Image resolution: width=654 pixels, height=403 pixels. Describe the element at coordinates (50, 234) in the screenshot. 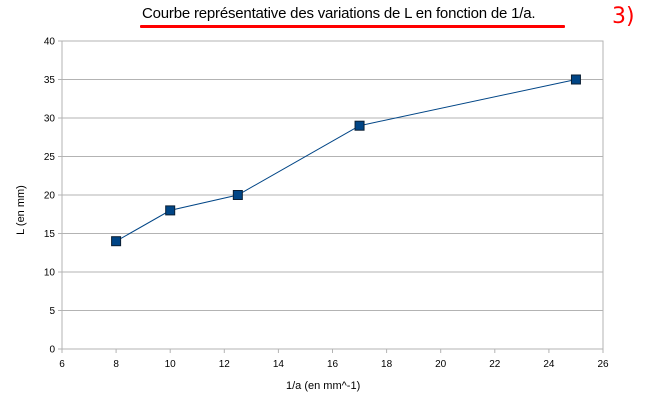

I see `y-tick-label: 15` at that location.